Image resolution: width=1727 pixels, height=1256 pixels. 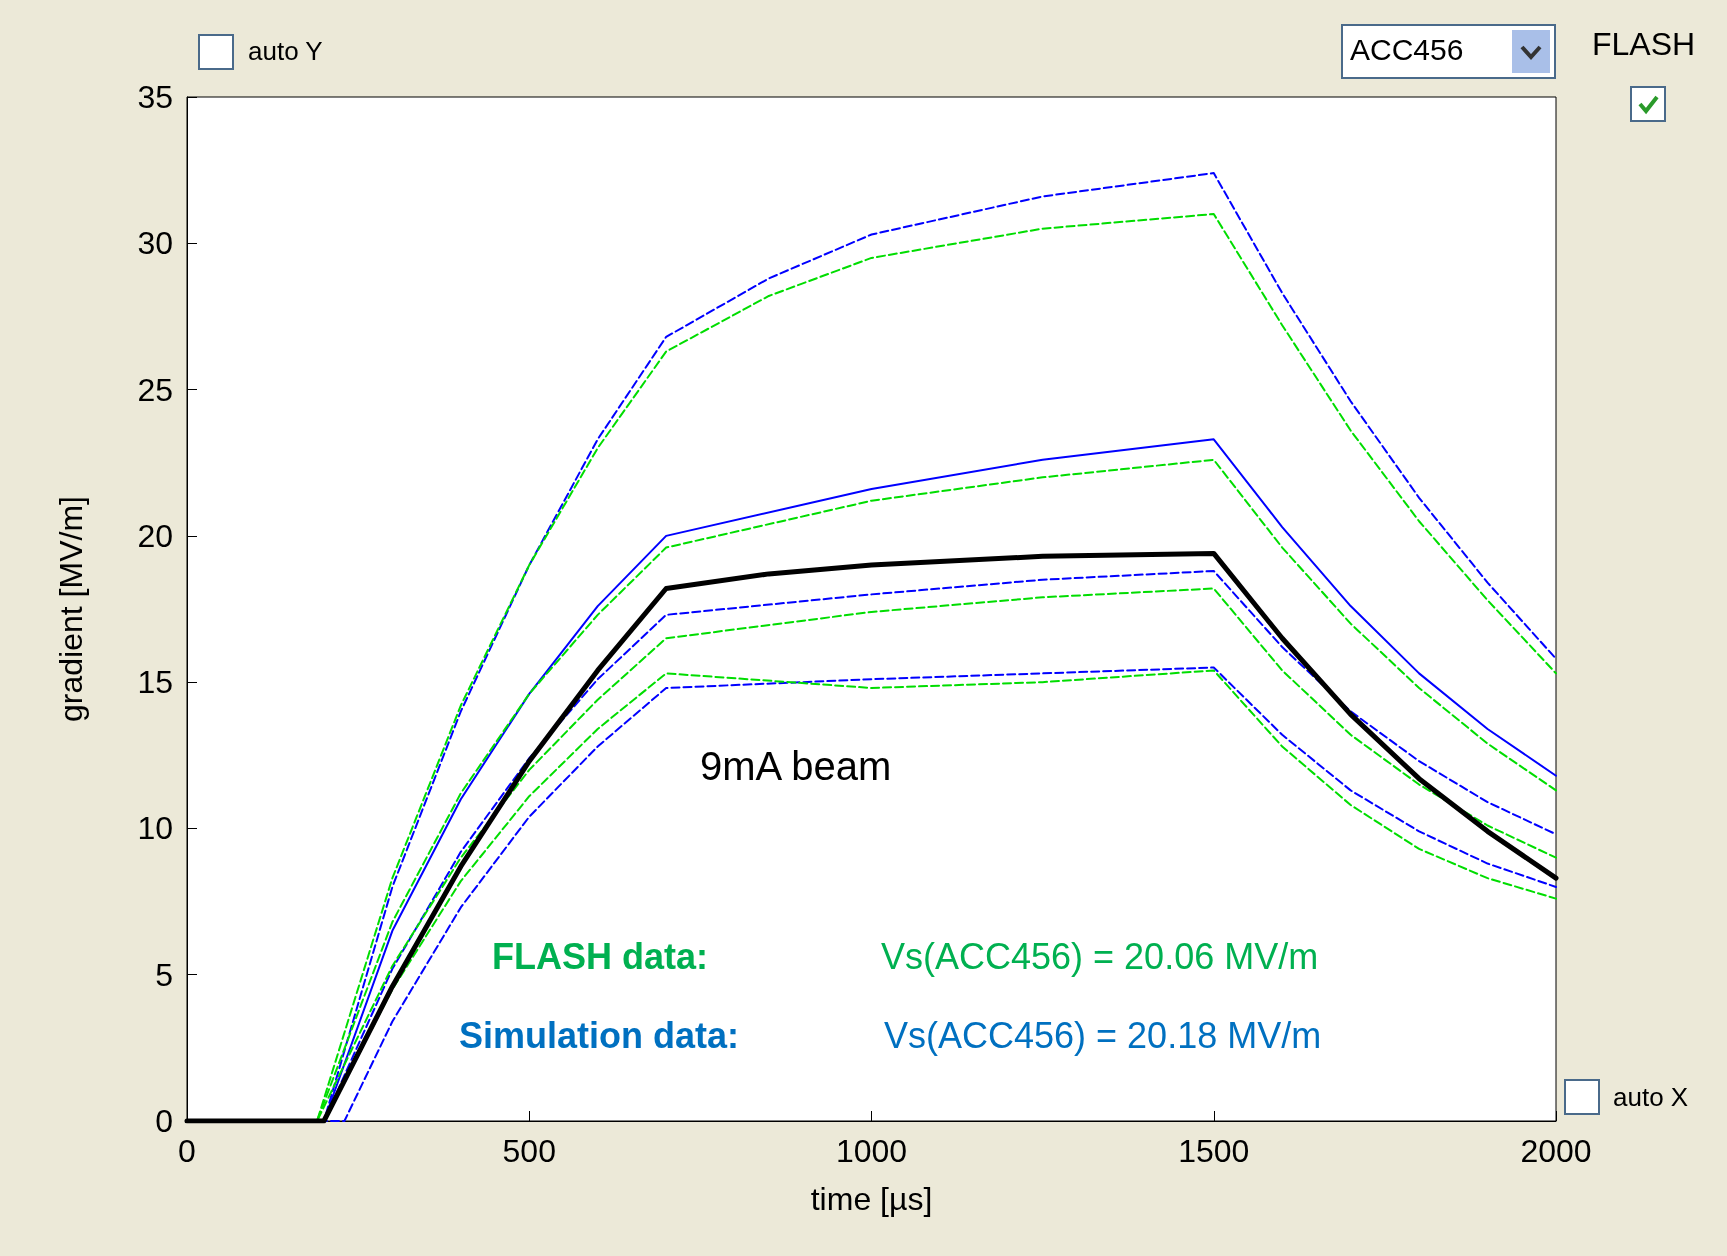 I want to click on x-tick-label: 2000, so click(x=1556, y=1151).